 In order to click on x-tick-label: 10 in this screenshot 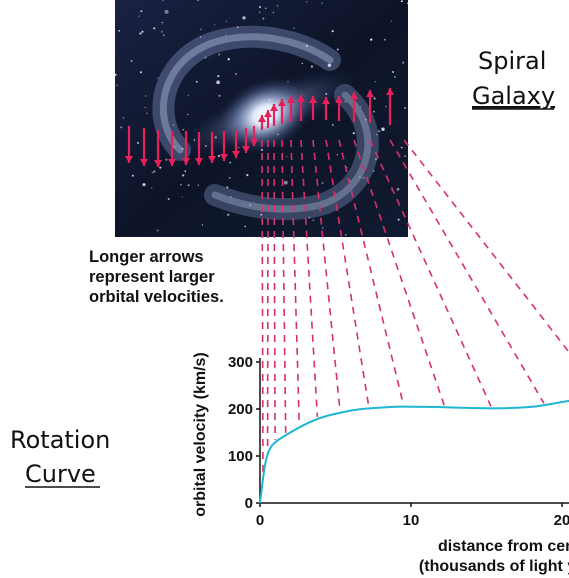, I will do `click(411, 520)`.